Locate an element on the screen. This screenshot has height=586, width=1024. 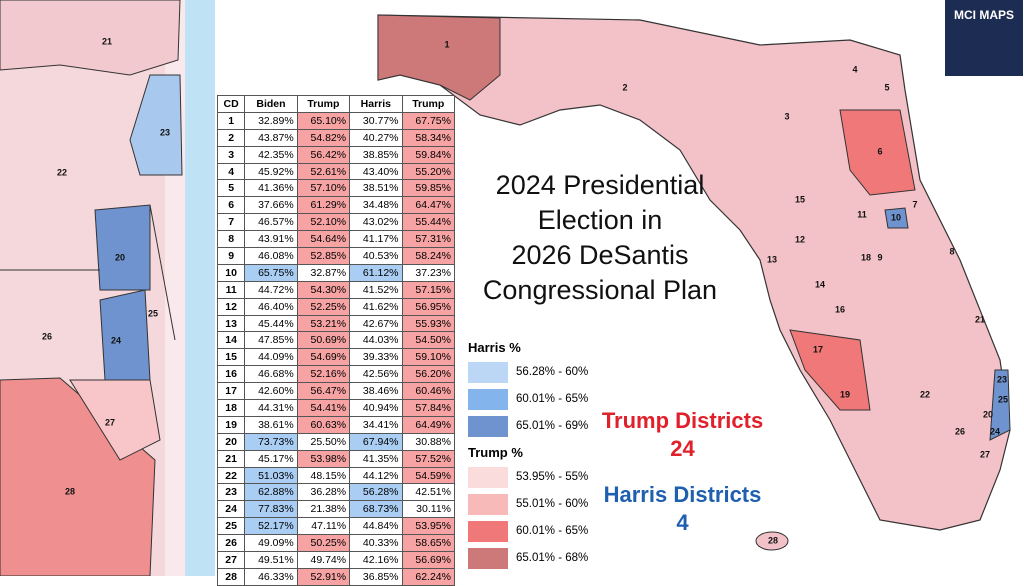
district-cell: 22 is located at coordinates (231, 475).